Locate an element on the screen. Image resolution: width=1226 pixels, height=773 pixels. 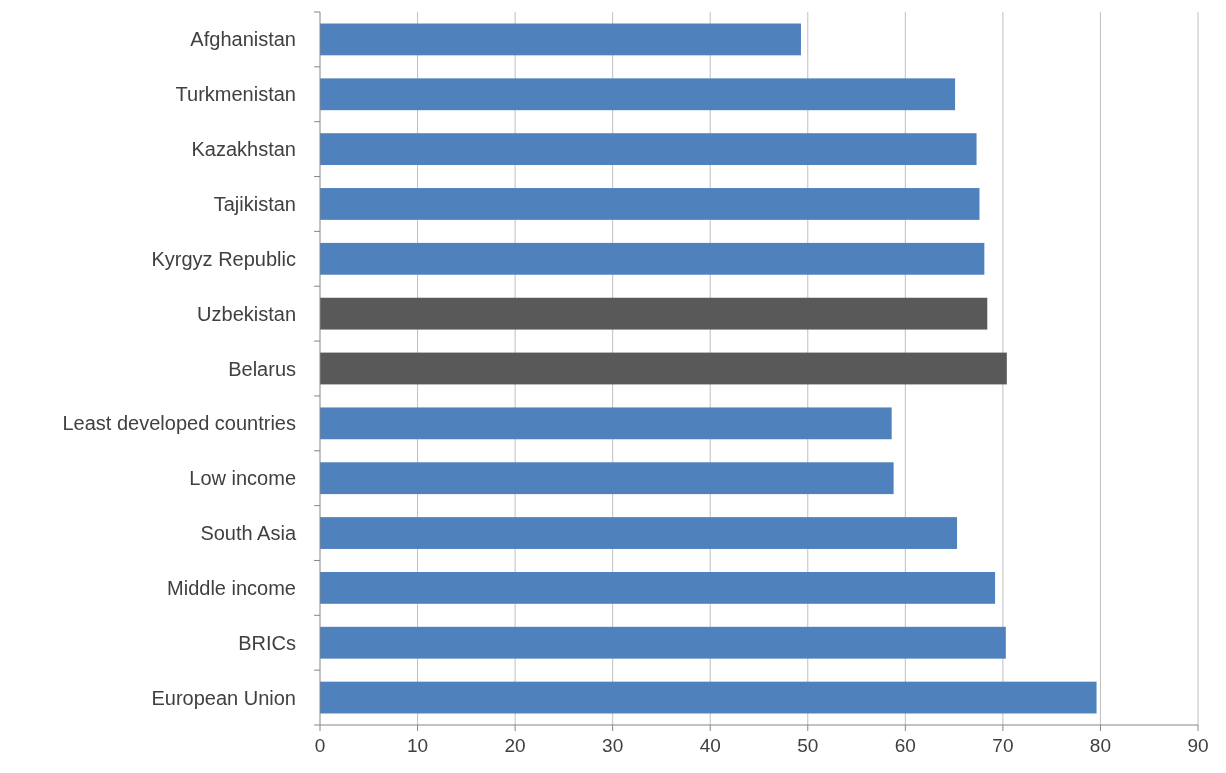
y-tick-label: Kazakhstan is located at coordinates (243, 149).